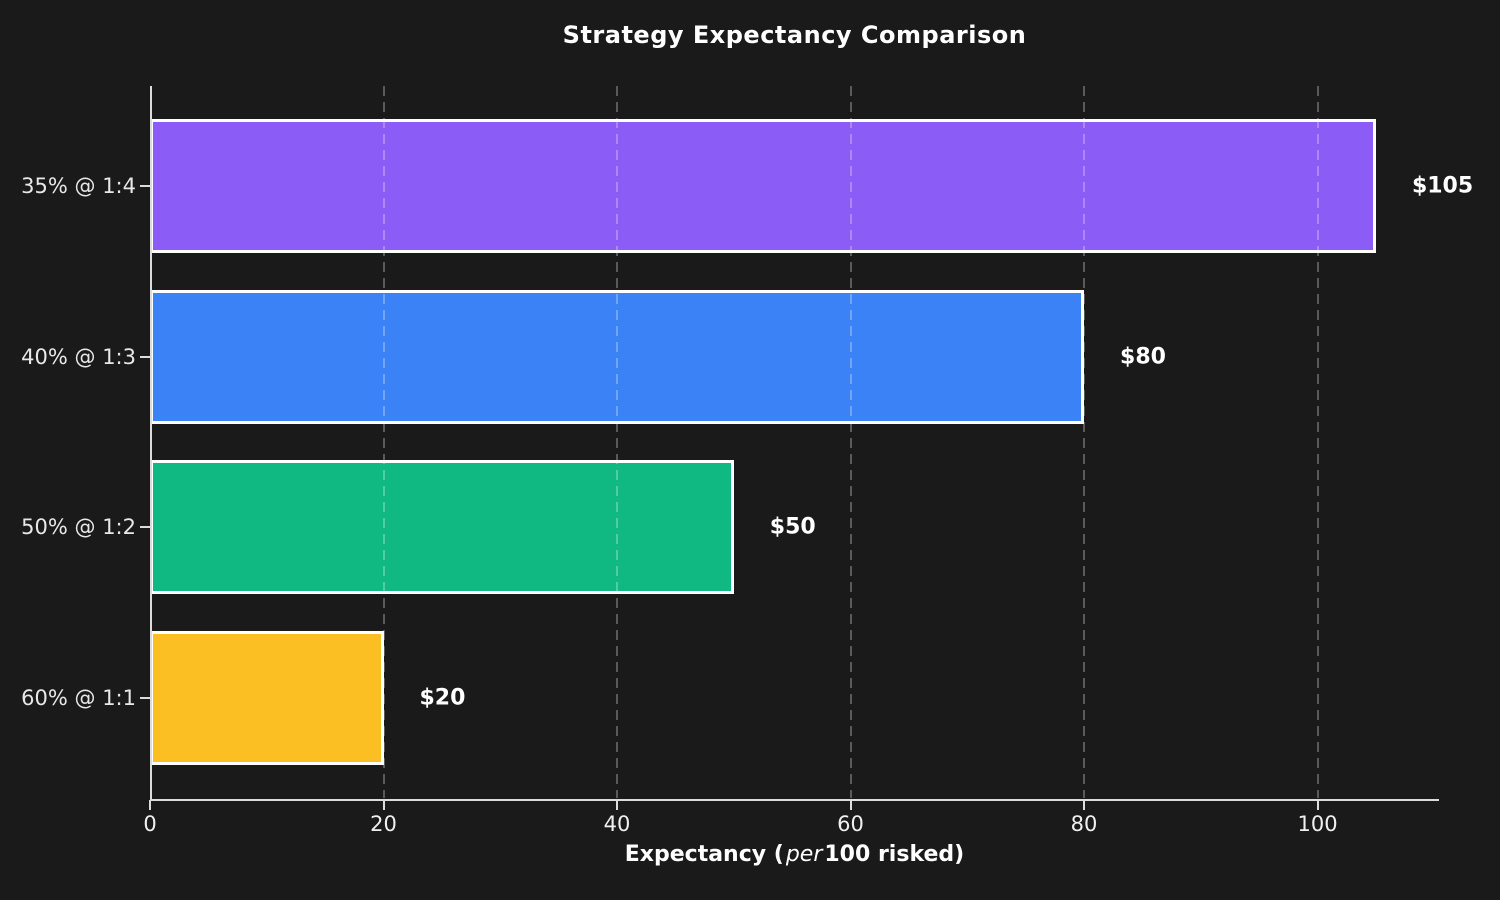 The image size is (1500, 900). Describe the element at coordinates (1084, 824) in the screenshot. I see `x-tick-label: 80` at that location.